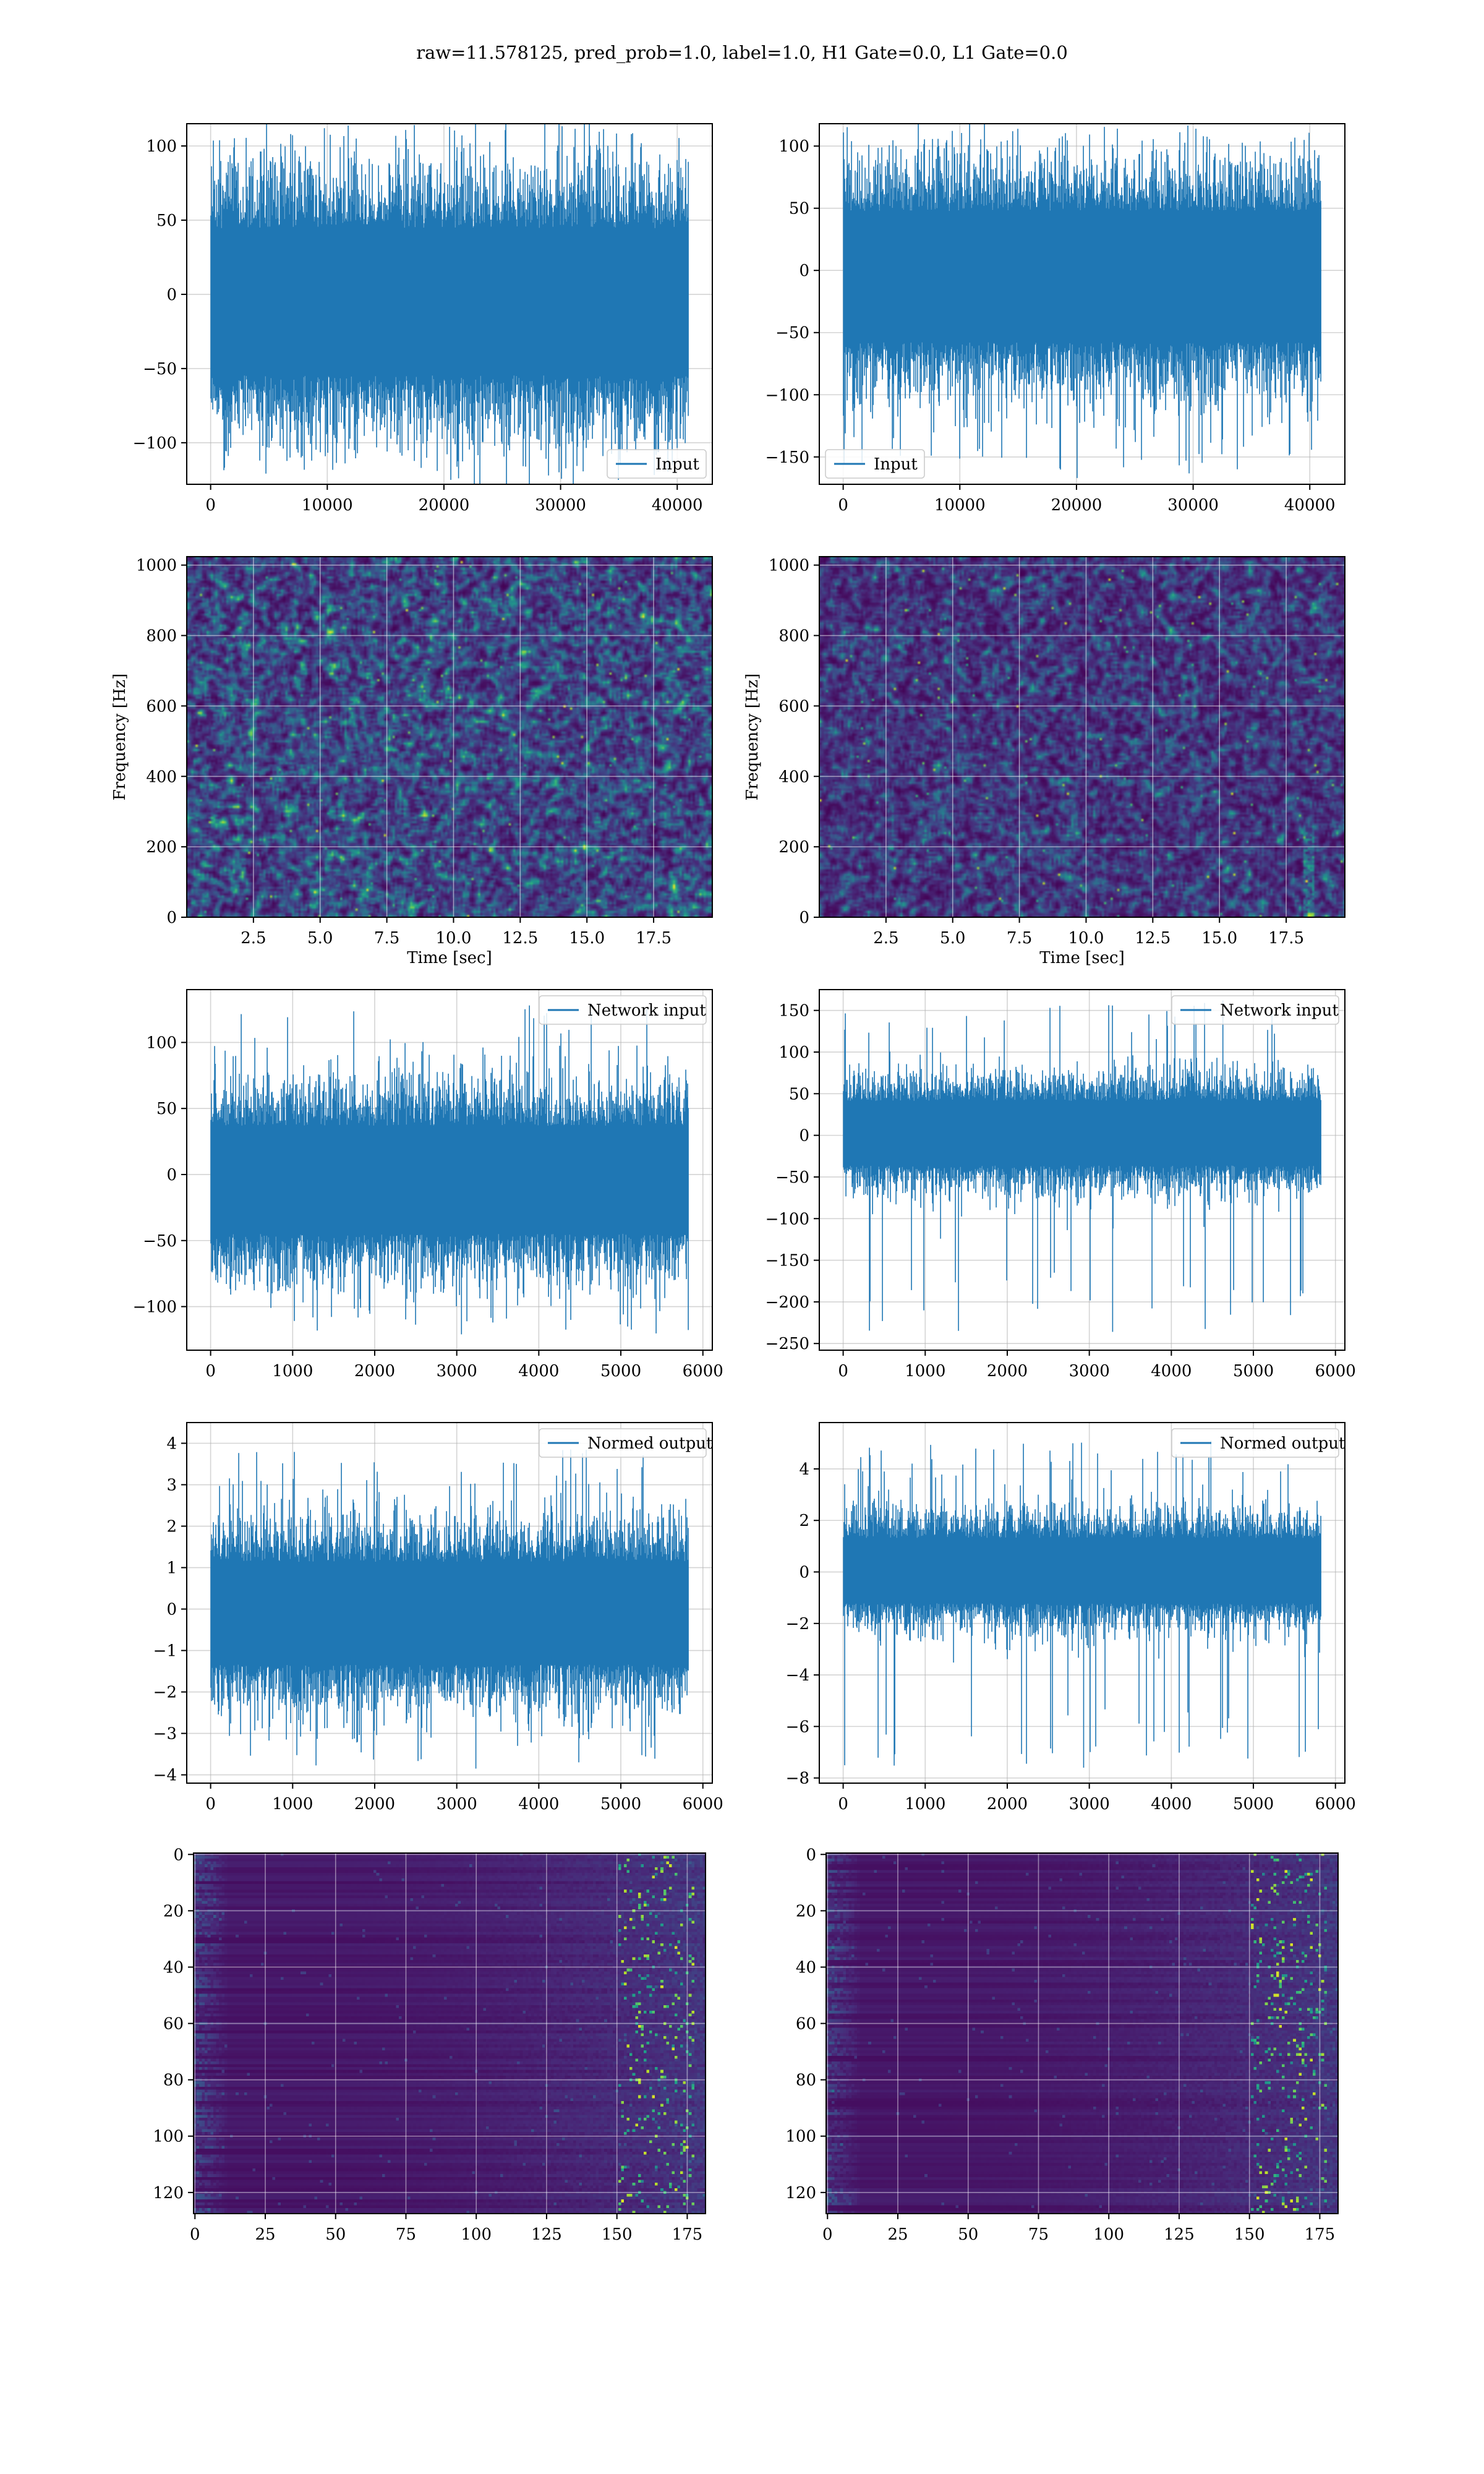 The height and width of the screenshot is (2474, 1484). I want to click on r4c1-ytick-label: 40, so click(806, 1968).